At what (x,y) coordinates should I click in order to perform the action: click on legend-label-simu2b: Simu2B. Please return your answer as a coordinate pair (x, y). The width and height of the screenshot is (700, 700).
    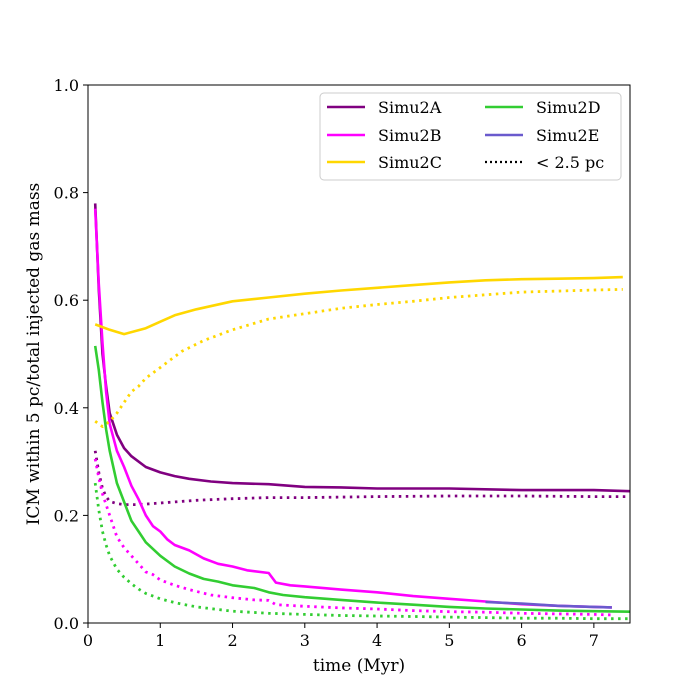
    Looking at the image, I should click on (410, 135).